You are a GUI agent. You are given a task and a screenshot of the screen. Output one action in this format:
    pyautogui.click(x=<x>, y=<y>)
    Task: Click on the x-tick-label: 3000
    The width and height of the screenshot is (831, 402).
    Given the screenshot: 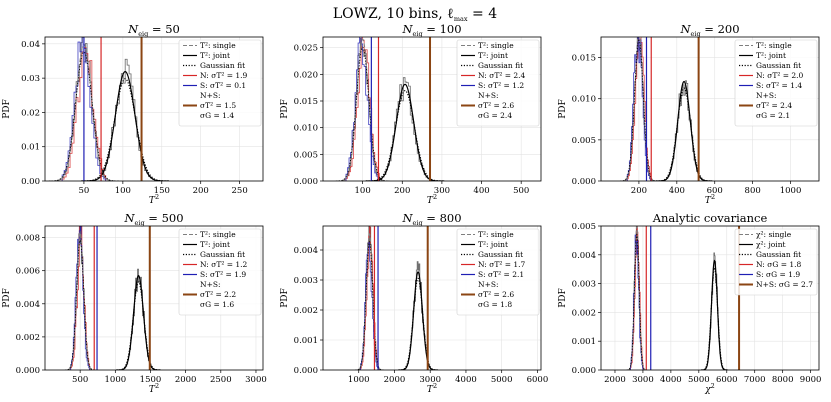 What is the action you would take?
    pyautogui.click(x=430, y=380)
    